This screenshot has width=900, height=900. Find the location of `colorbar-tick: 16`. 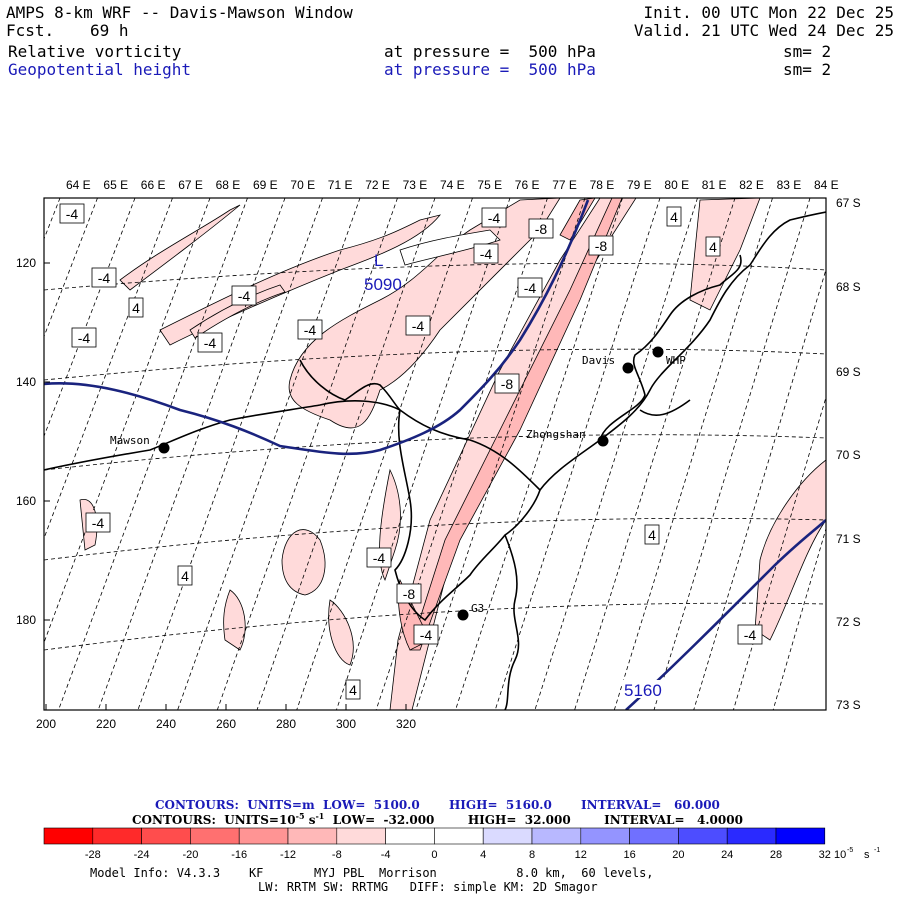

colorbar-tick: 16 is located at coordinates (629, 855).